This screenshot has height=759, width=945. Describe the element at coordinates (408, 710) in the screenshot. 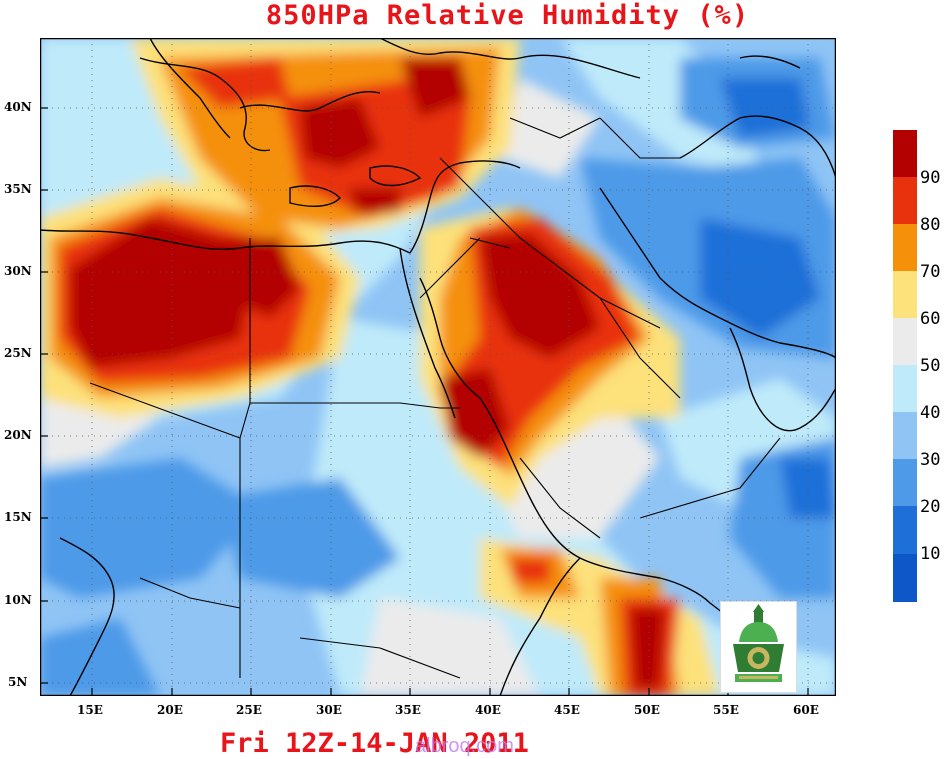

I see `x-tick-label: 35E` at that location.